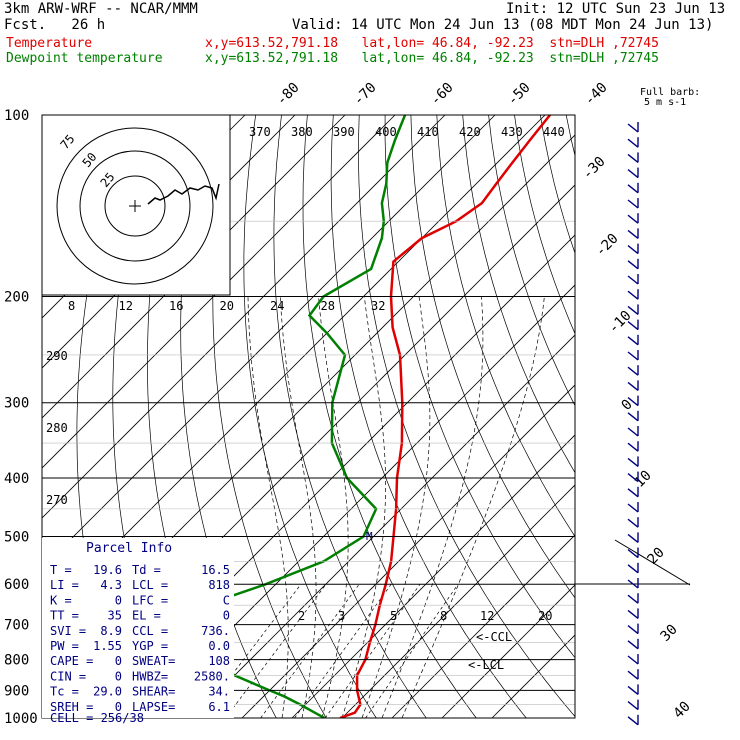 The width and height of the screenshot is (740, 740). What do you see at coordinates (153, 692) in the screenshot?
I see `parcel-label: SHEAR=` at bounding box center [153, 692].